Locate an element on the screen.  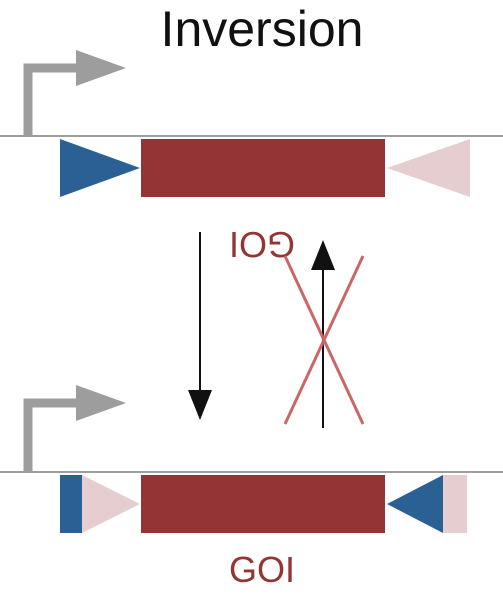
promoter-arrow-top is located at coordinates (74, 93).